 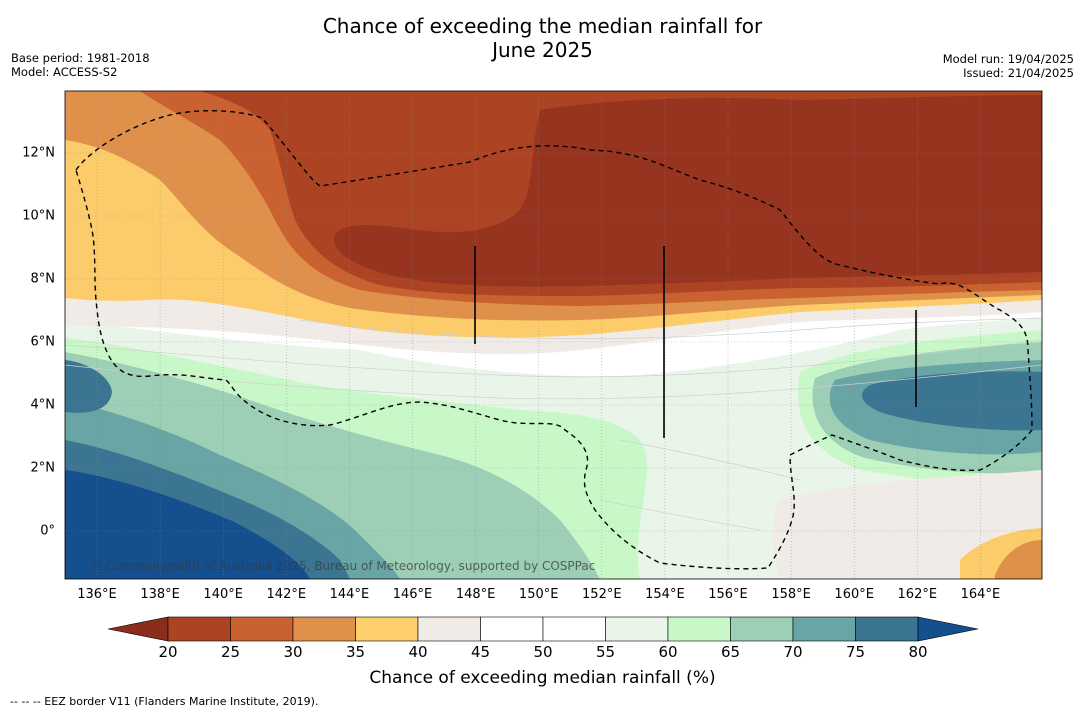 I want to click on region-80-plus-west-blob, so click(x=88, y=386).